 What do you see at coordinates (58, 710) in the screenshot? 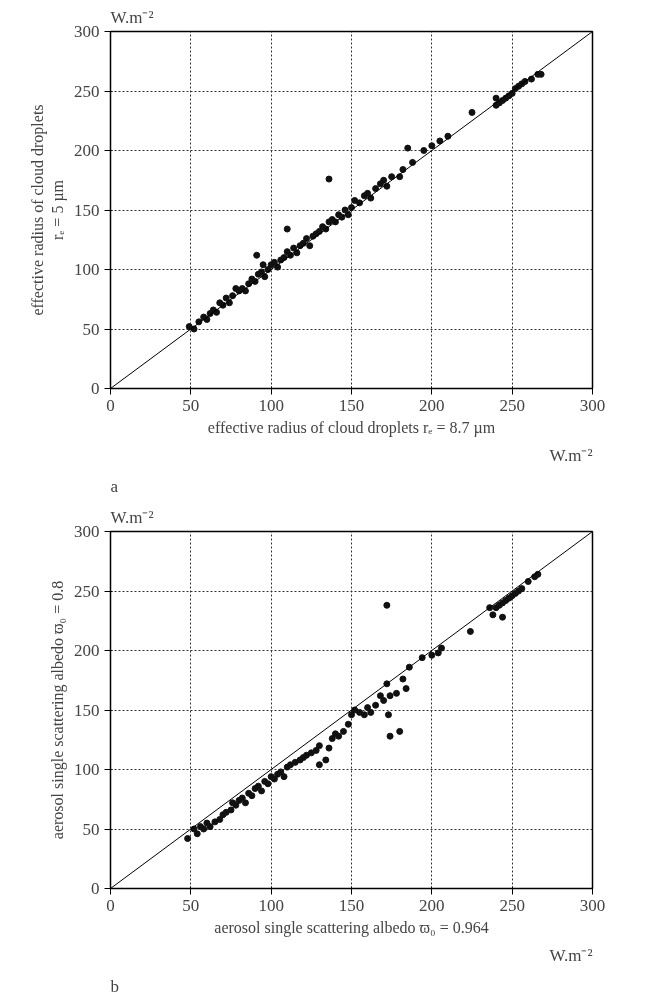
I see `y-axis-title: aerosol single scattering albedo ϖ₀ = 0.8` at bounding box center [58, 710].